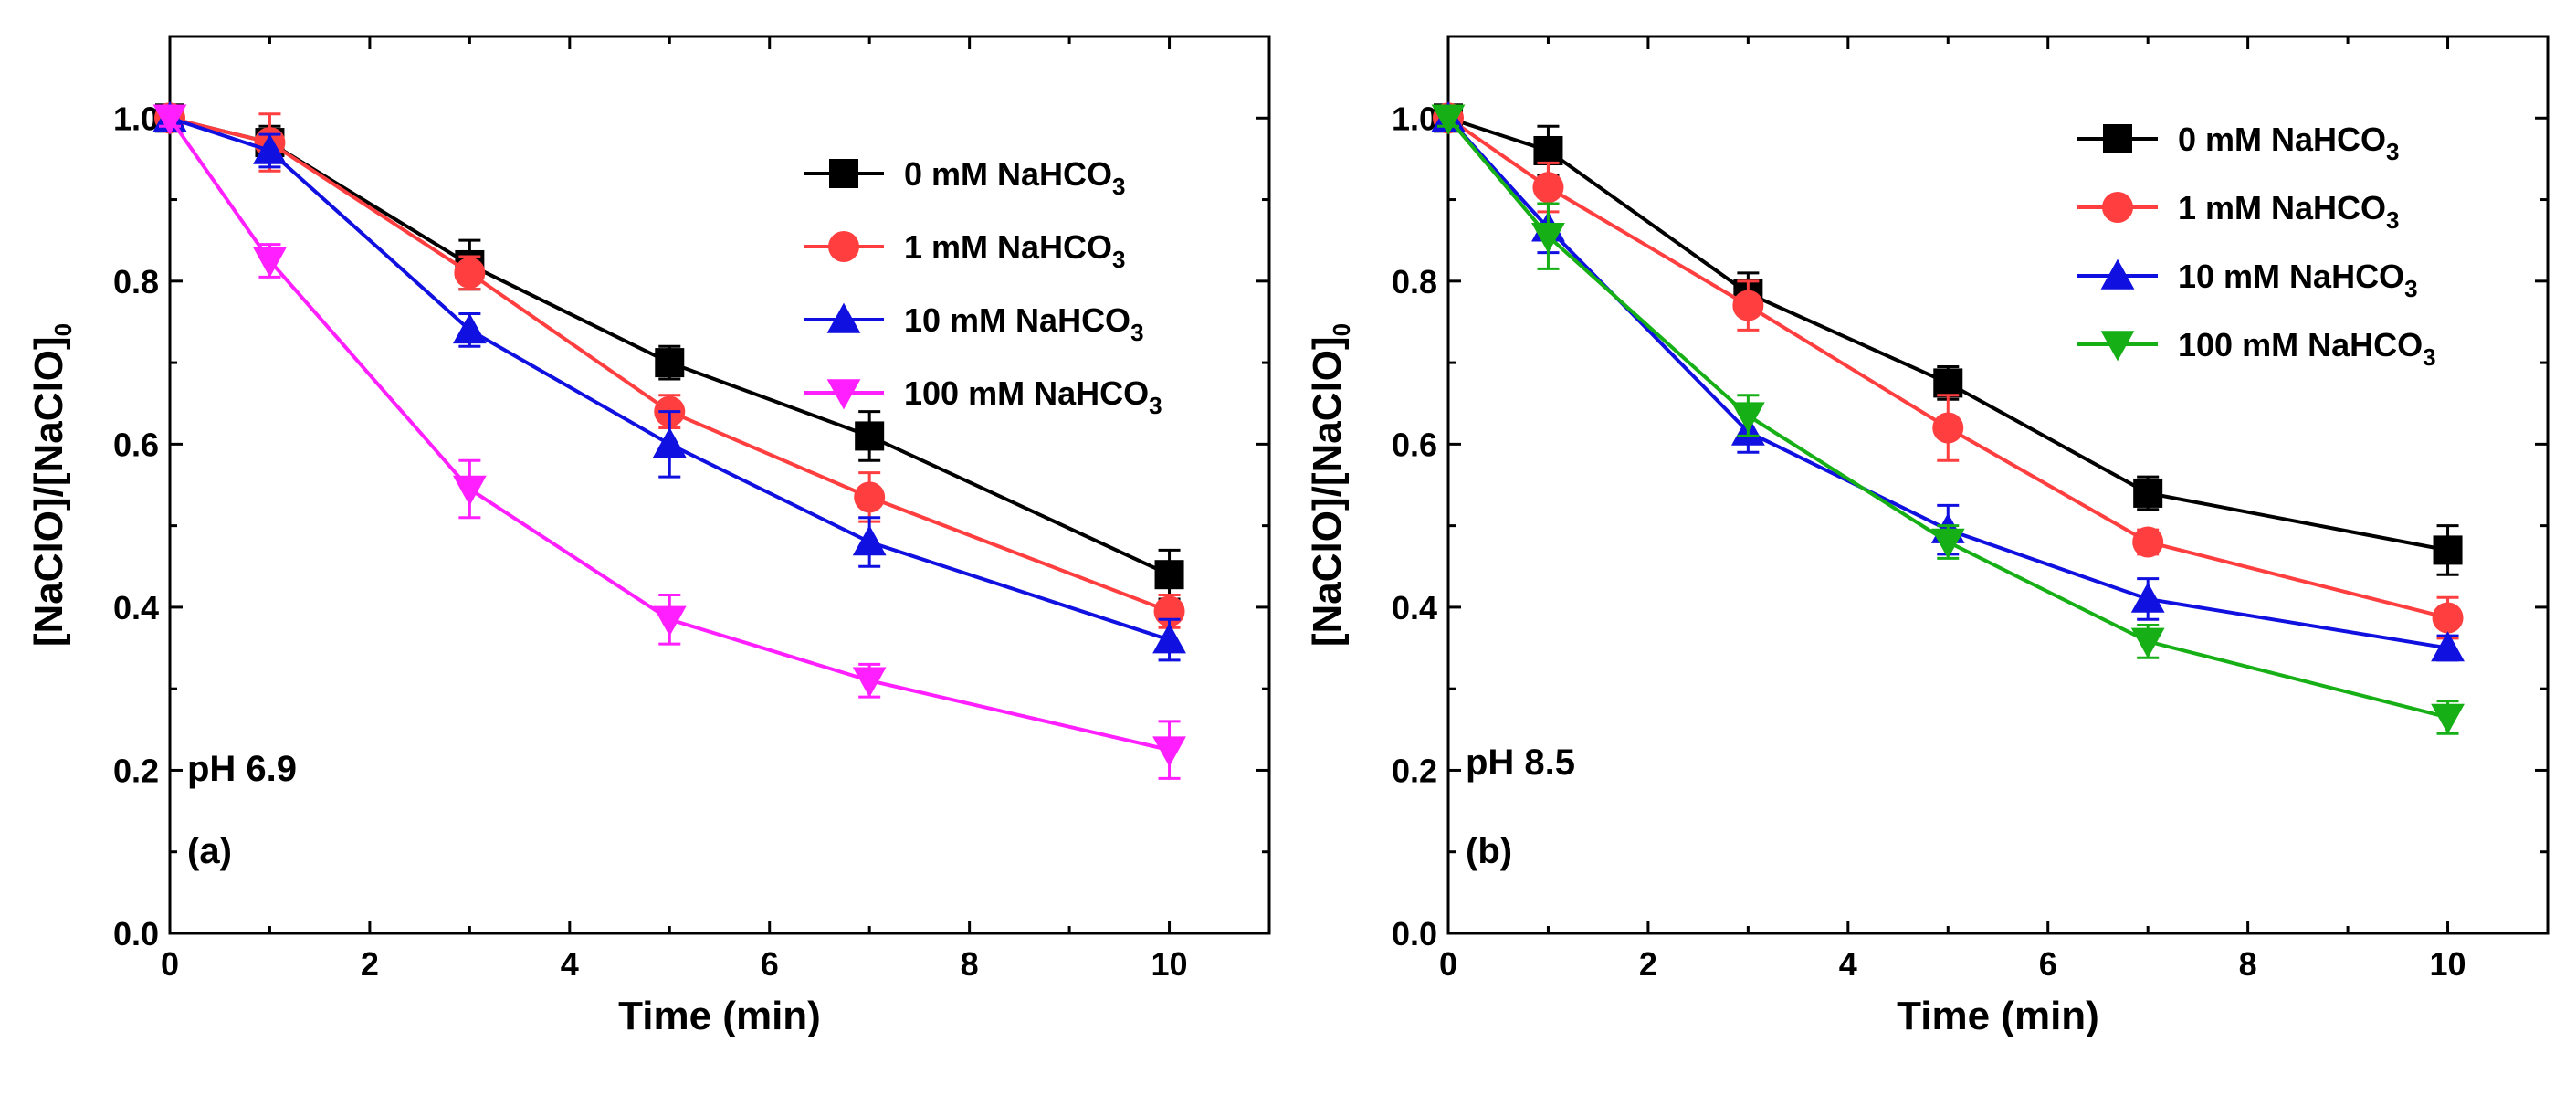  Describe the element at coordinates (1489, 851) in the screenshot. I see `panel-label: (b)` at that location.